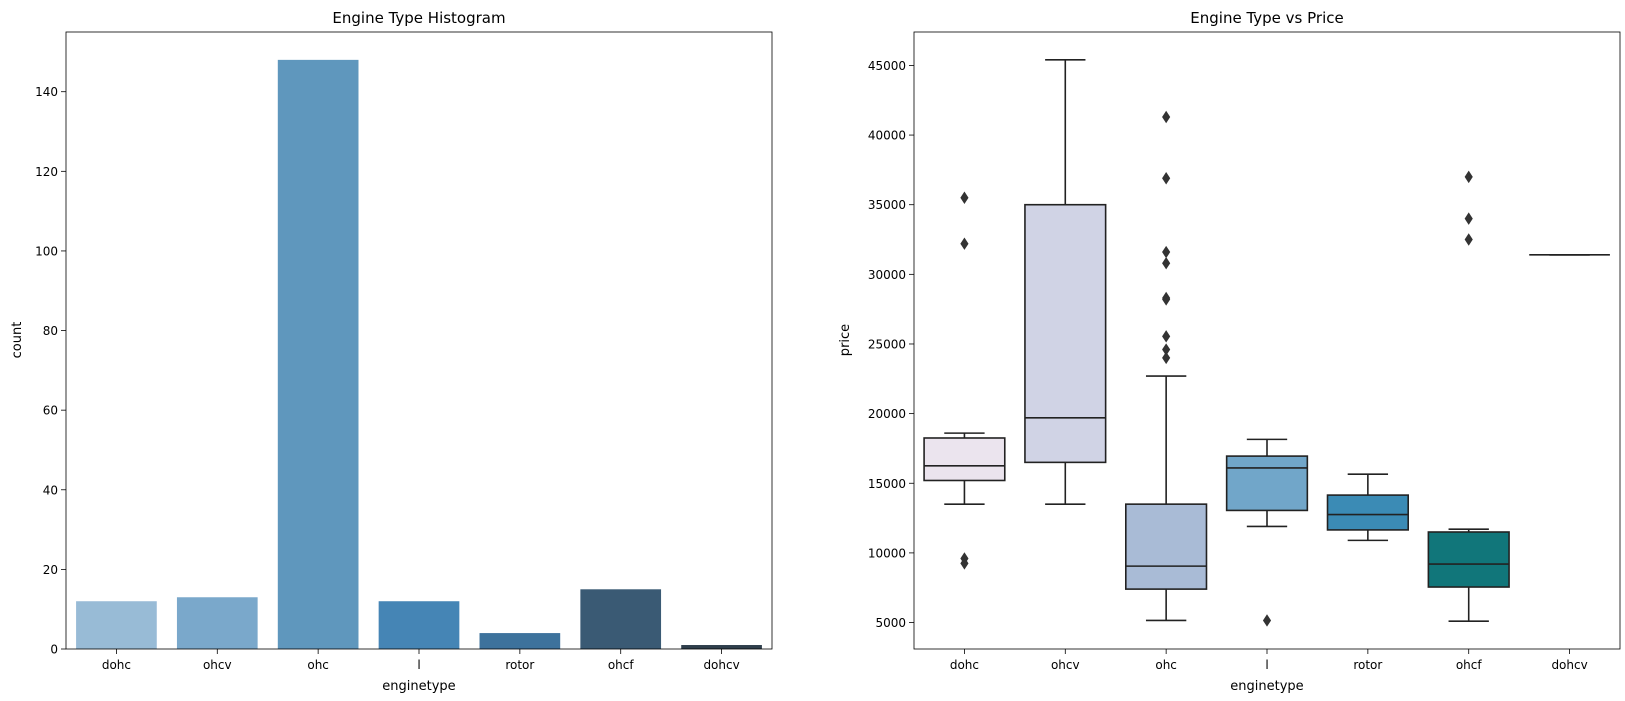 The image size is (1625, 701). I want to click on box-rotor, so click(1367, 507).